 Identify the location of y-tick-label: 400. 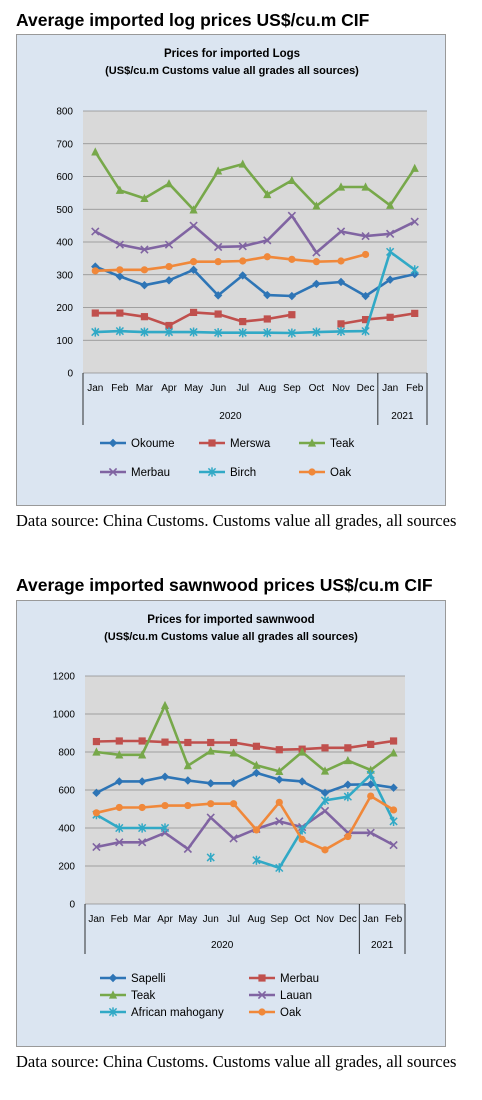
(64, 243).